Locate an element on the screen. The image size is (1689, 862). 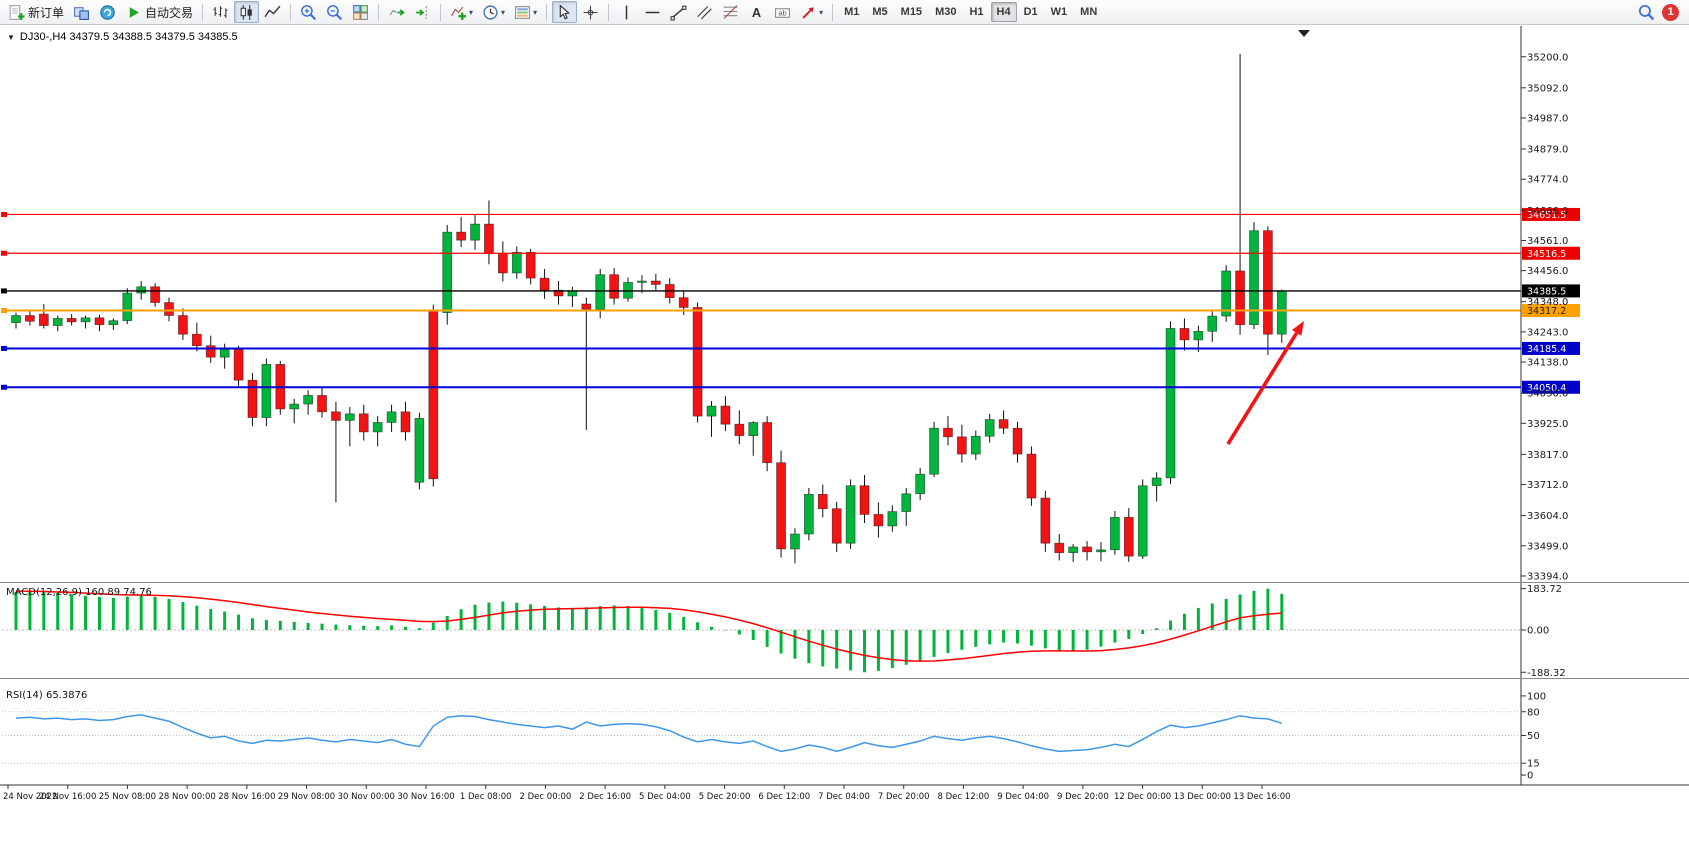
vertical-line-button is located at coordinates (626, 12).